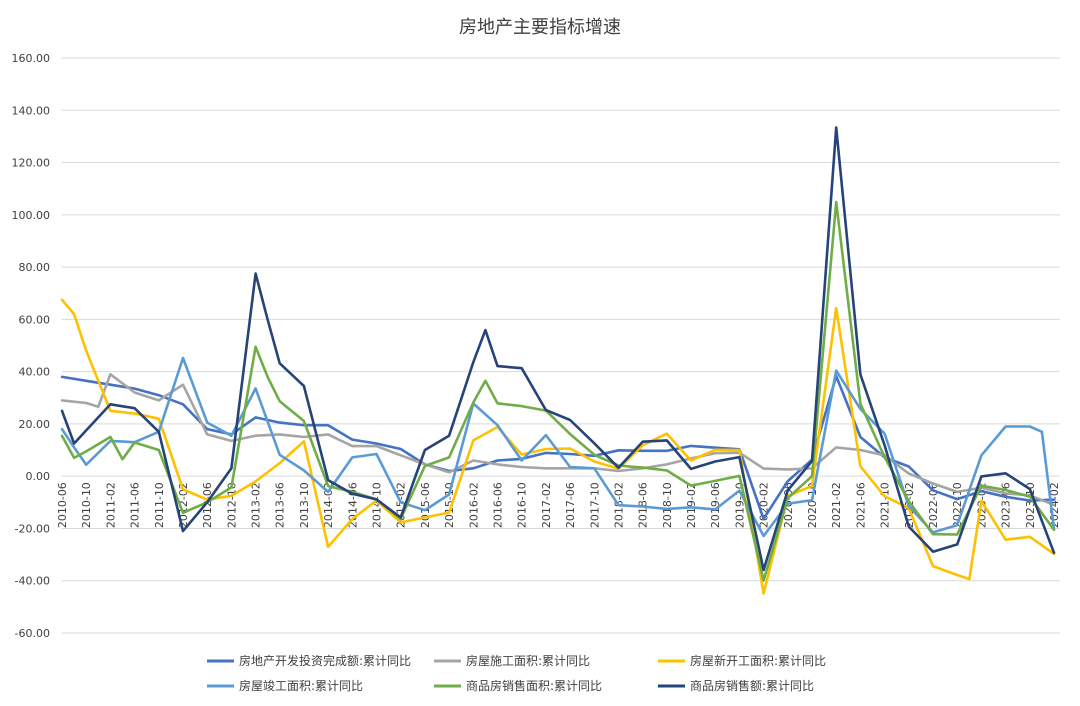 The height and width of the screenshot is (706, 1080). Describe the element at coordinates (594, 505) in the screenshot. I see `x-tick-label: 2017-10` at that location.